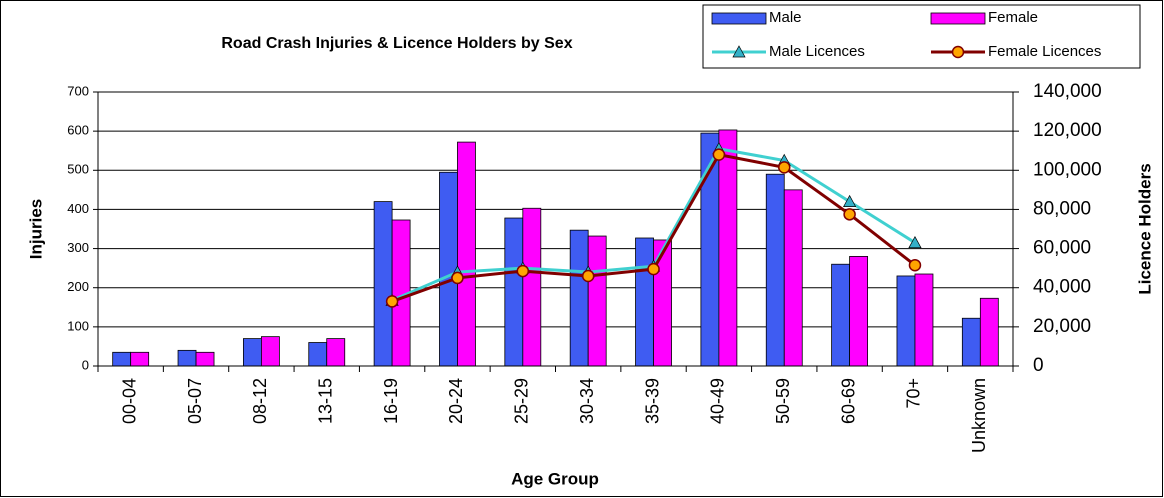  Describe the element at coordinates (979, 415) in the screenshot. I see `x-tick-label: Unknown` at that location.